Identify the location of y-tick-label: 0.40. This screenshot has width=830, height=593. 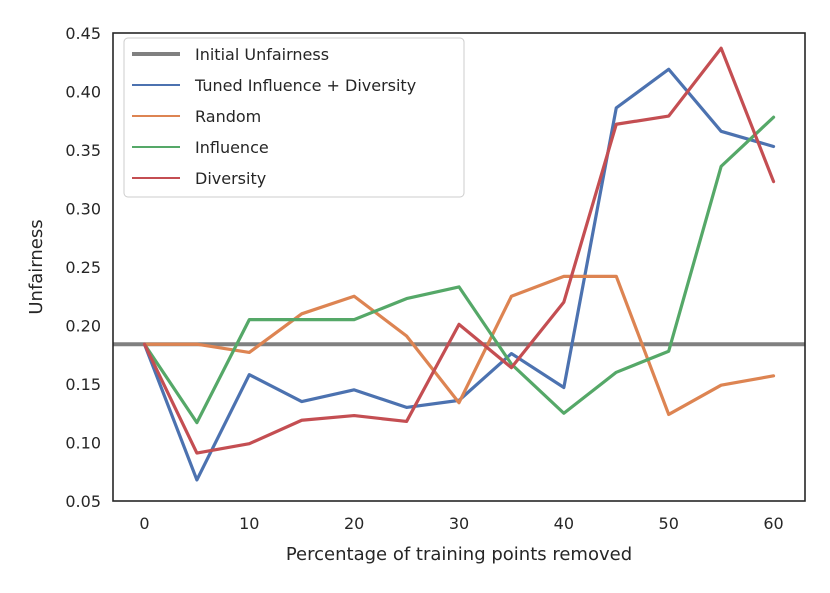
(83, 92).